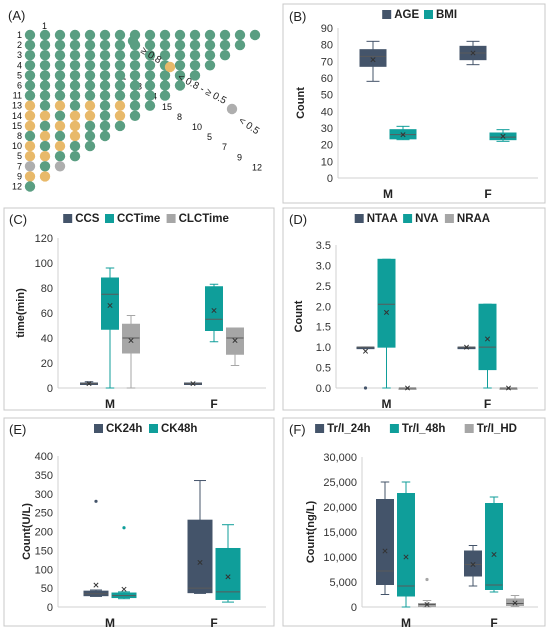 Image resolution: width=550 pixels, height=630 pixels. Describe the element at coordinates (17, 187) in the screenshot. I see `matrix-row-label: 12` at that location.